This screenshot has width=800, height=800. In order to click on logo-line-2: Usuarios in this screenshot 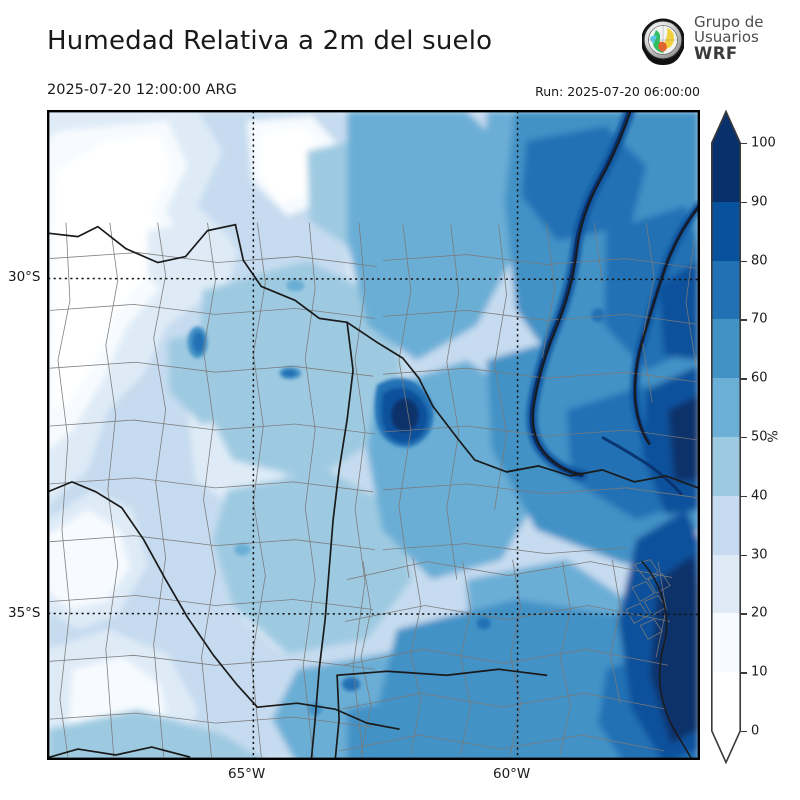, I will do `click(726, 37)`.